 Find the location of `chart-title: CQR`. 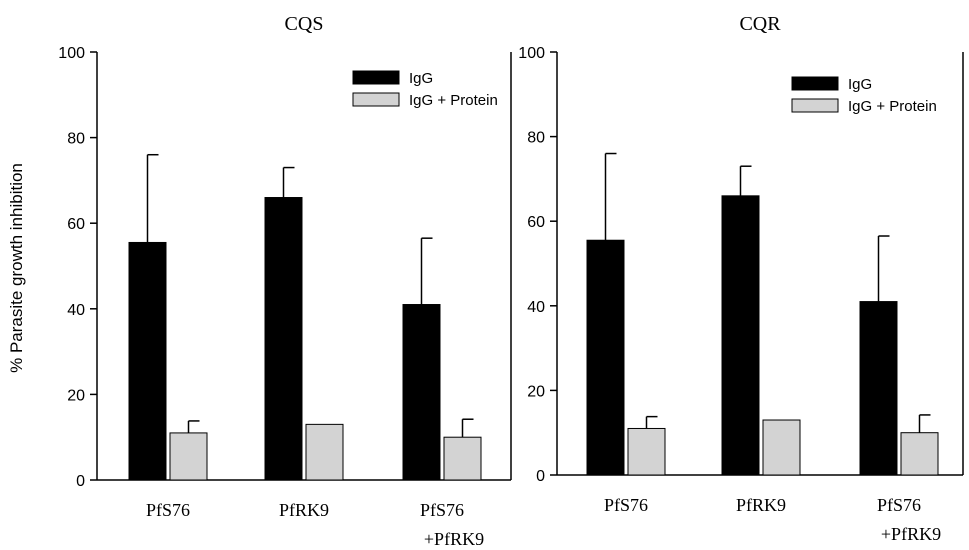

chart-title: CQR is located at coordinates (760, 24).